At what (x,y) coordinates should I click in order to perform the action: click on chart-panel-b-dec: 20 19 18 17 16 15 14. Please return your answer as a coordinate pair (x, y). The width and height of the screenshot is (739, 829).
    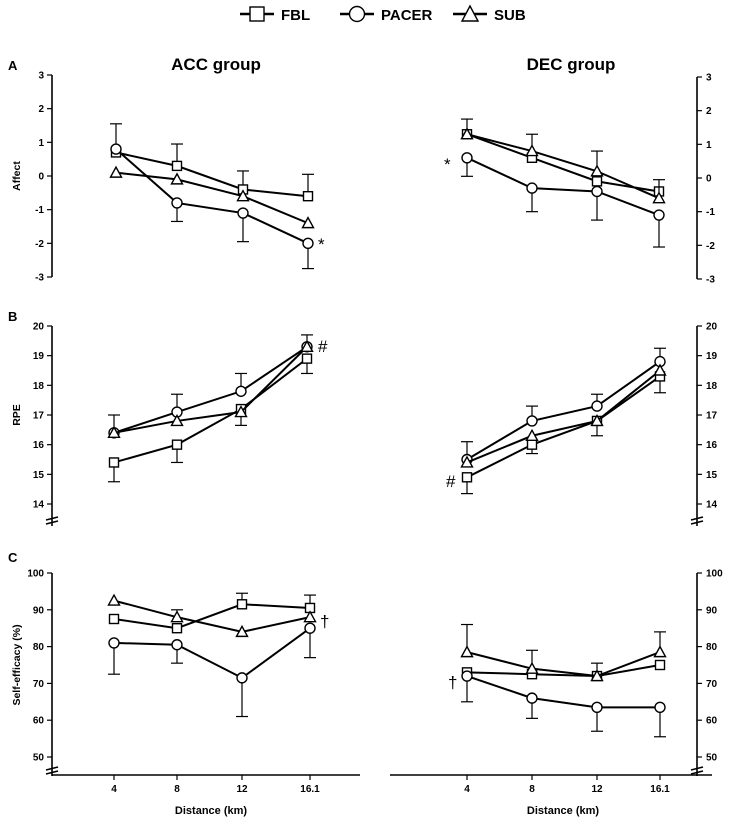
    Looking at the image, I should click on (589, 424).